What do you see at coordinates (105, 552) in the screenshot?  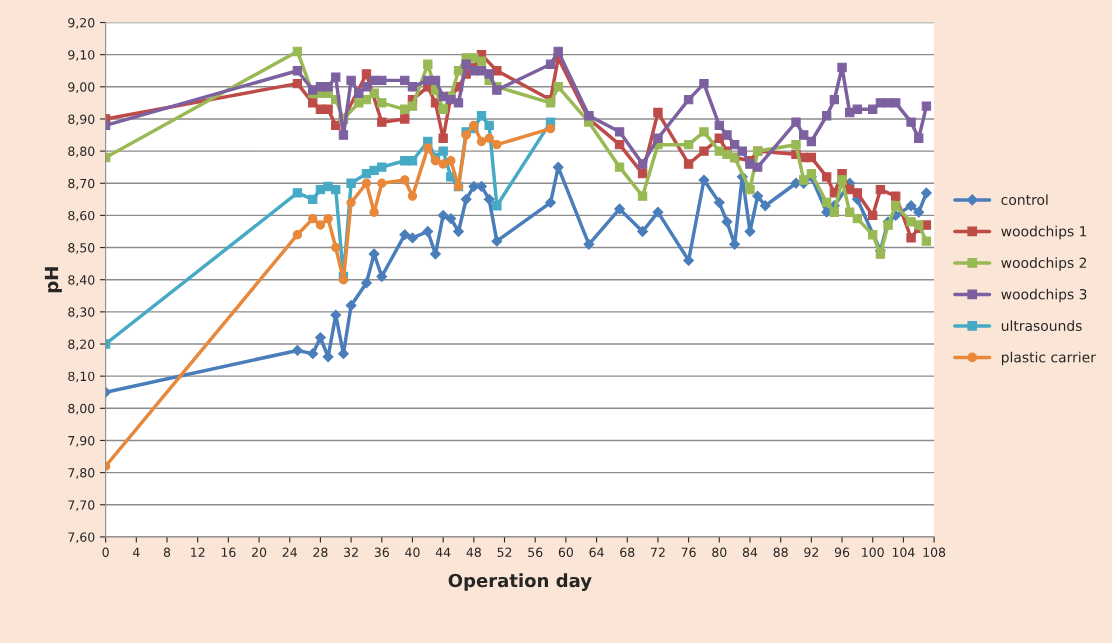 I see `x-tick-label: 0` at bounding box center [105, 552].